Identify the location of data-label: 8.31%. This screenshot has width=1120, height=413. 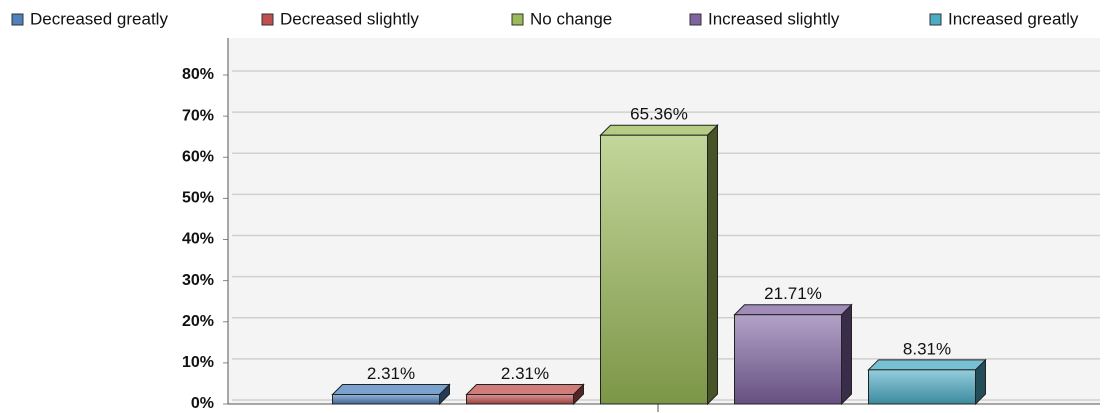
(927, 348).